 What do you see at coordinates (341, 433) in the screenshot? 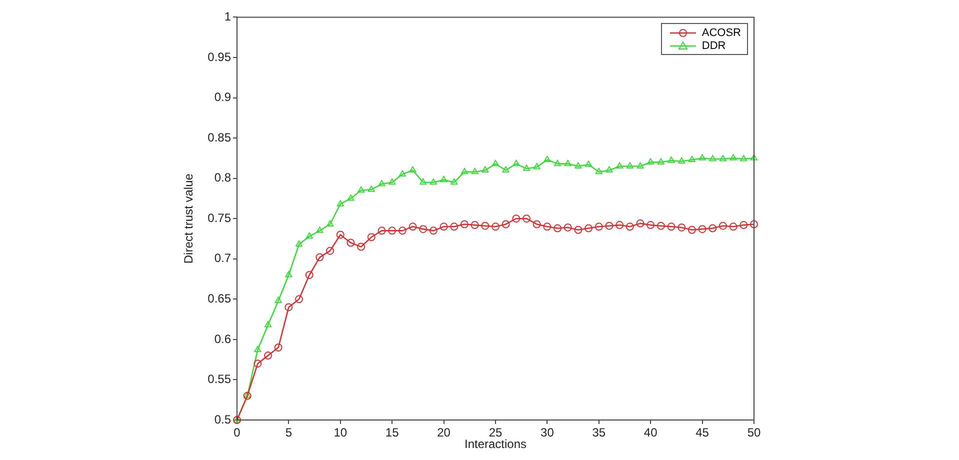
I see `x-tick-label: 10` at bounding box center [341, 433].